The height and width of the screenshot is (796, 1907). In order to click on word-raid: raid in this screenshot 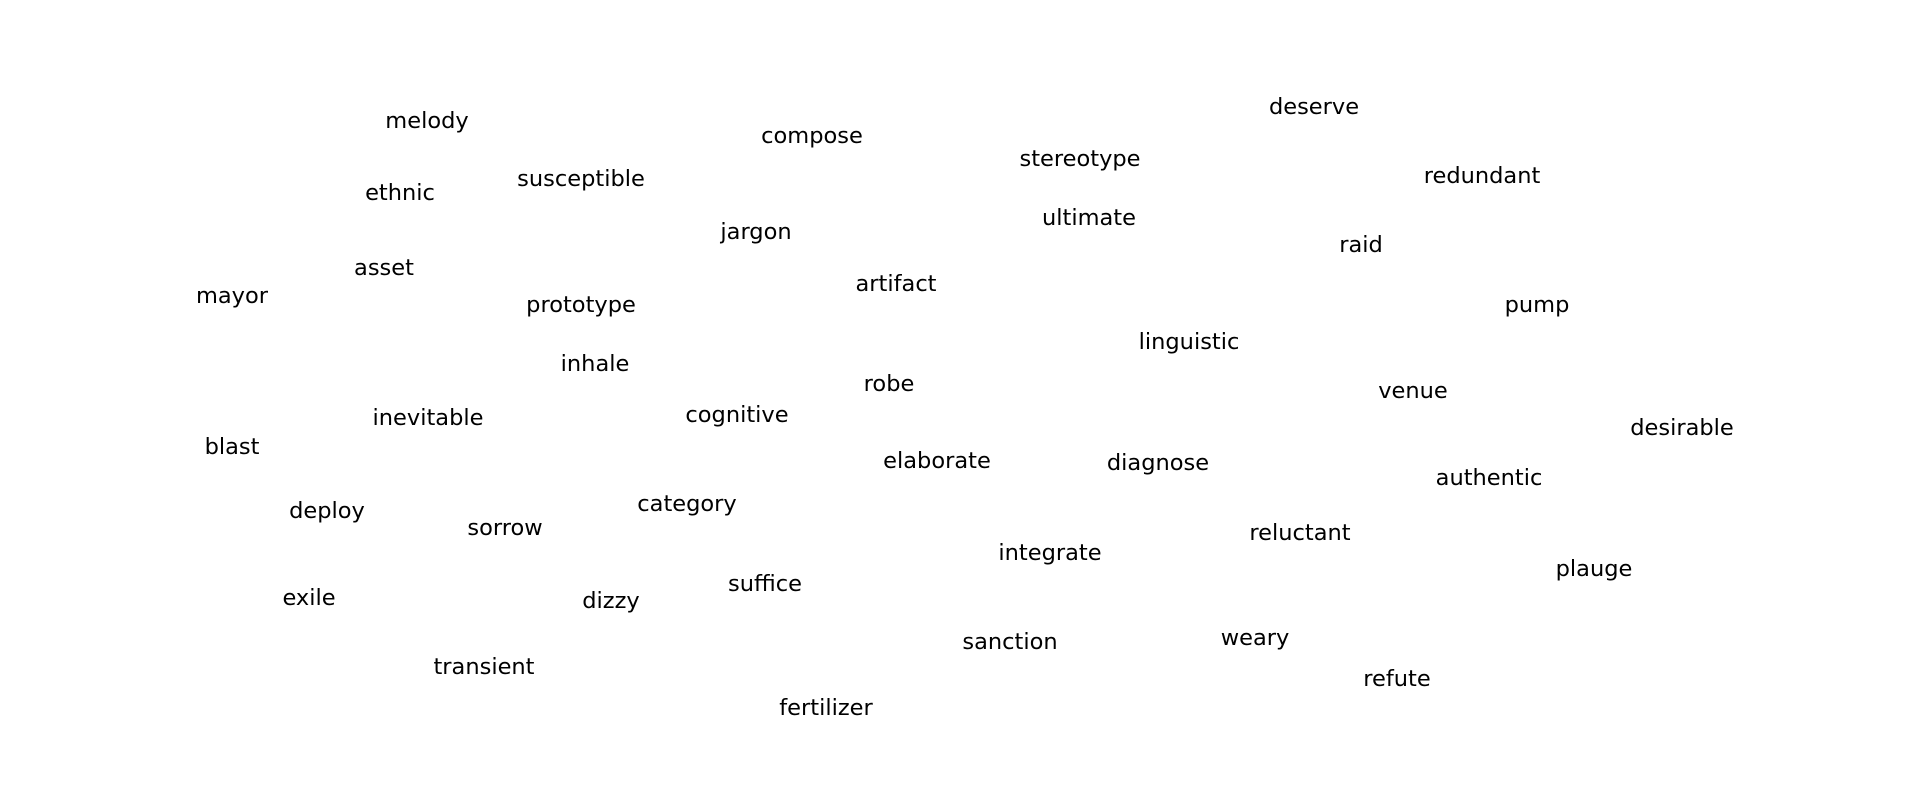, I will do `click(1361, 244)`.